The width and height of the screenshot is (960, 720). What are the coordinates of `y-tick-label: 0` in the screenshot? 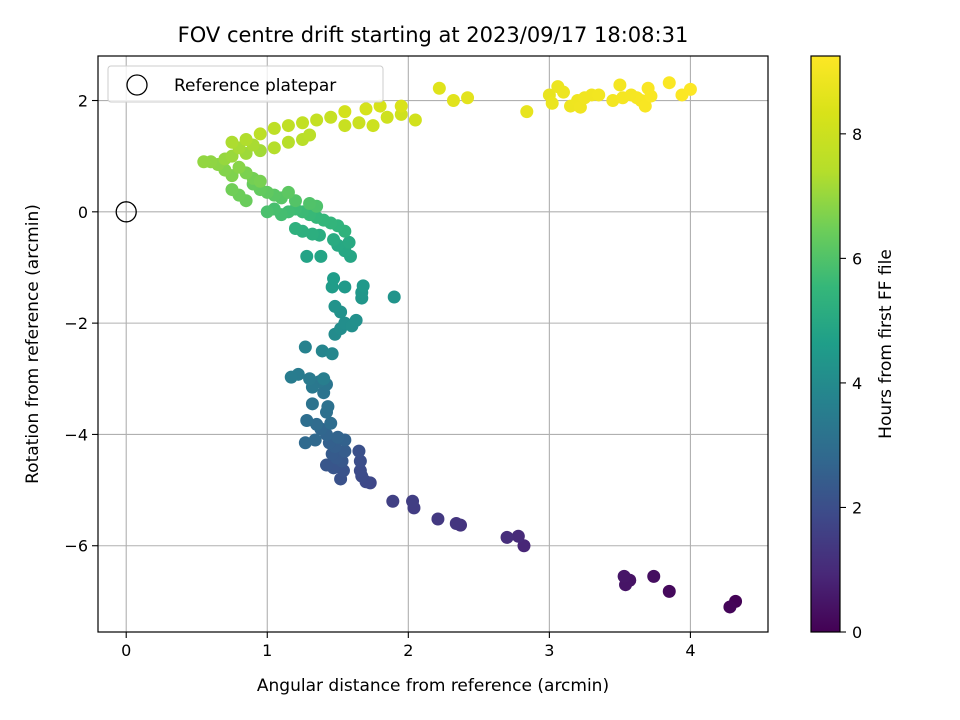 It's located at (83, 212).